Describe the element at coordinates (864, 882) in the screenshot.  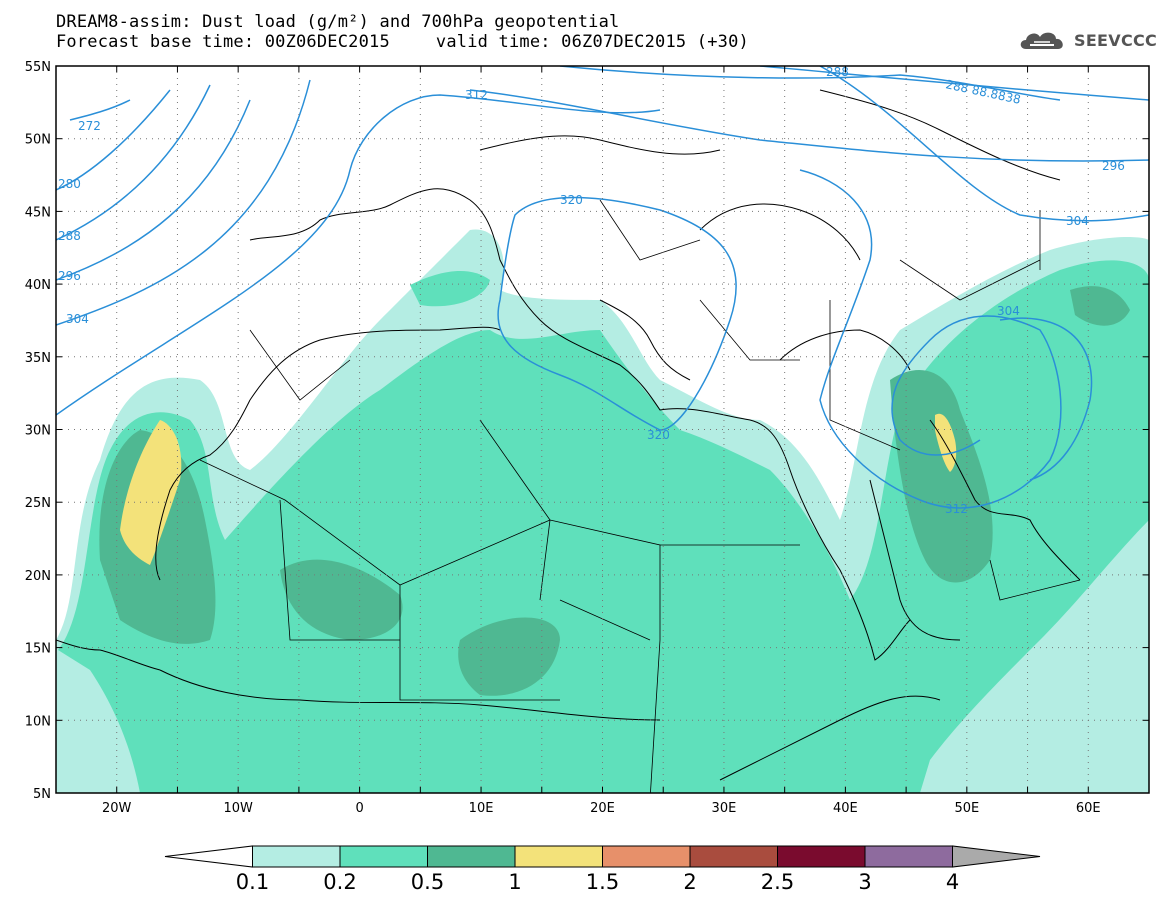
I see `colorbar-label: 3` at that location.